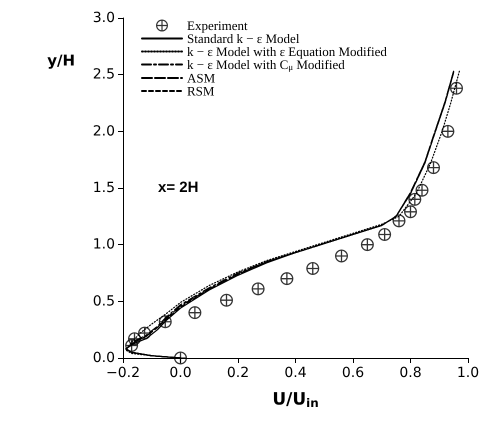  Describe the element at coordinates (217, 25) in the screenshot. I see `legend-label: Experiment` at that location.